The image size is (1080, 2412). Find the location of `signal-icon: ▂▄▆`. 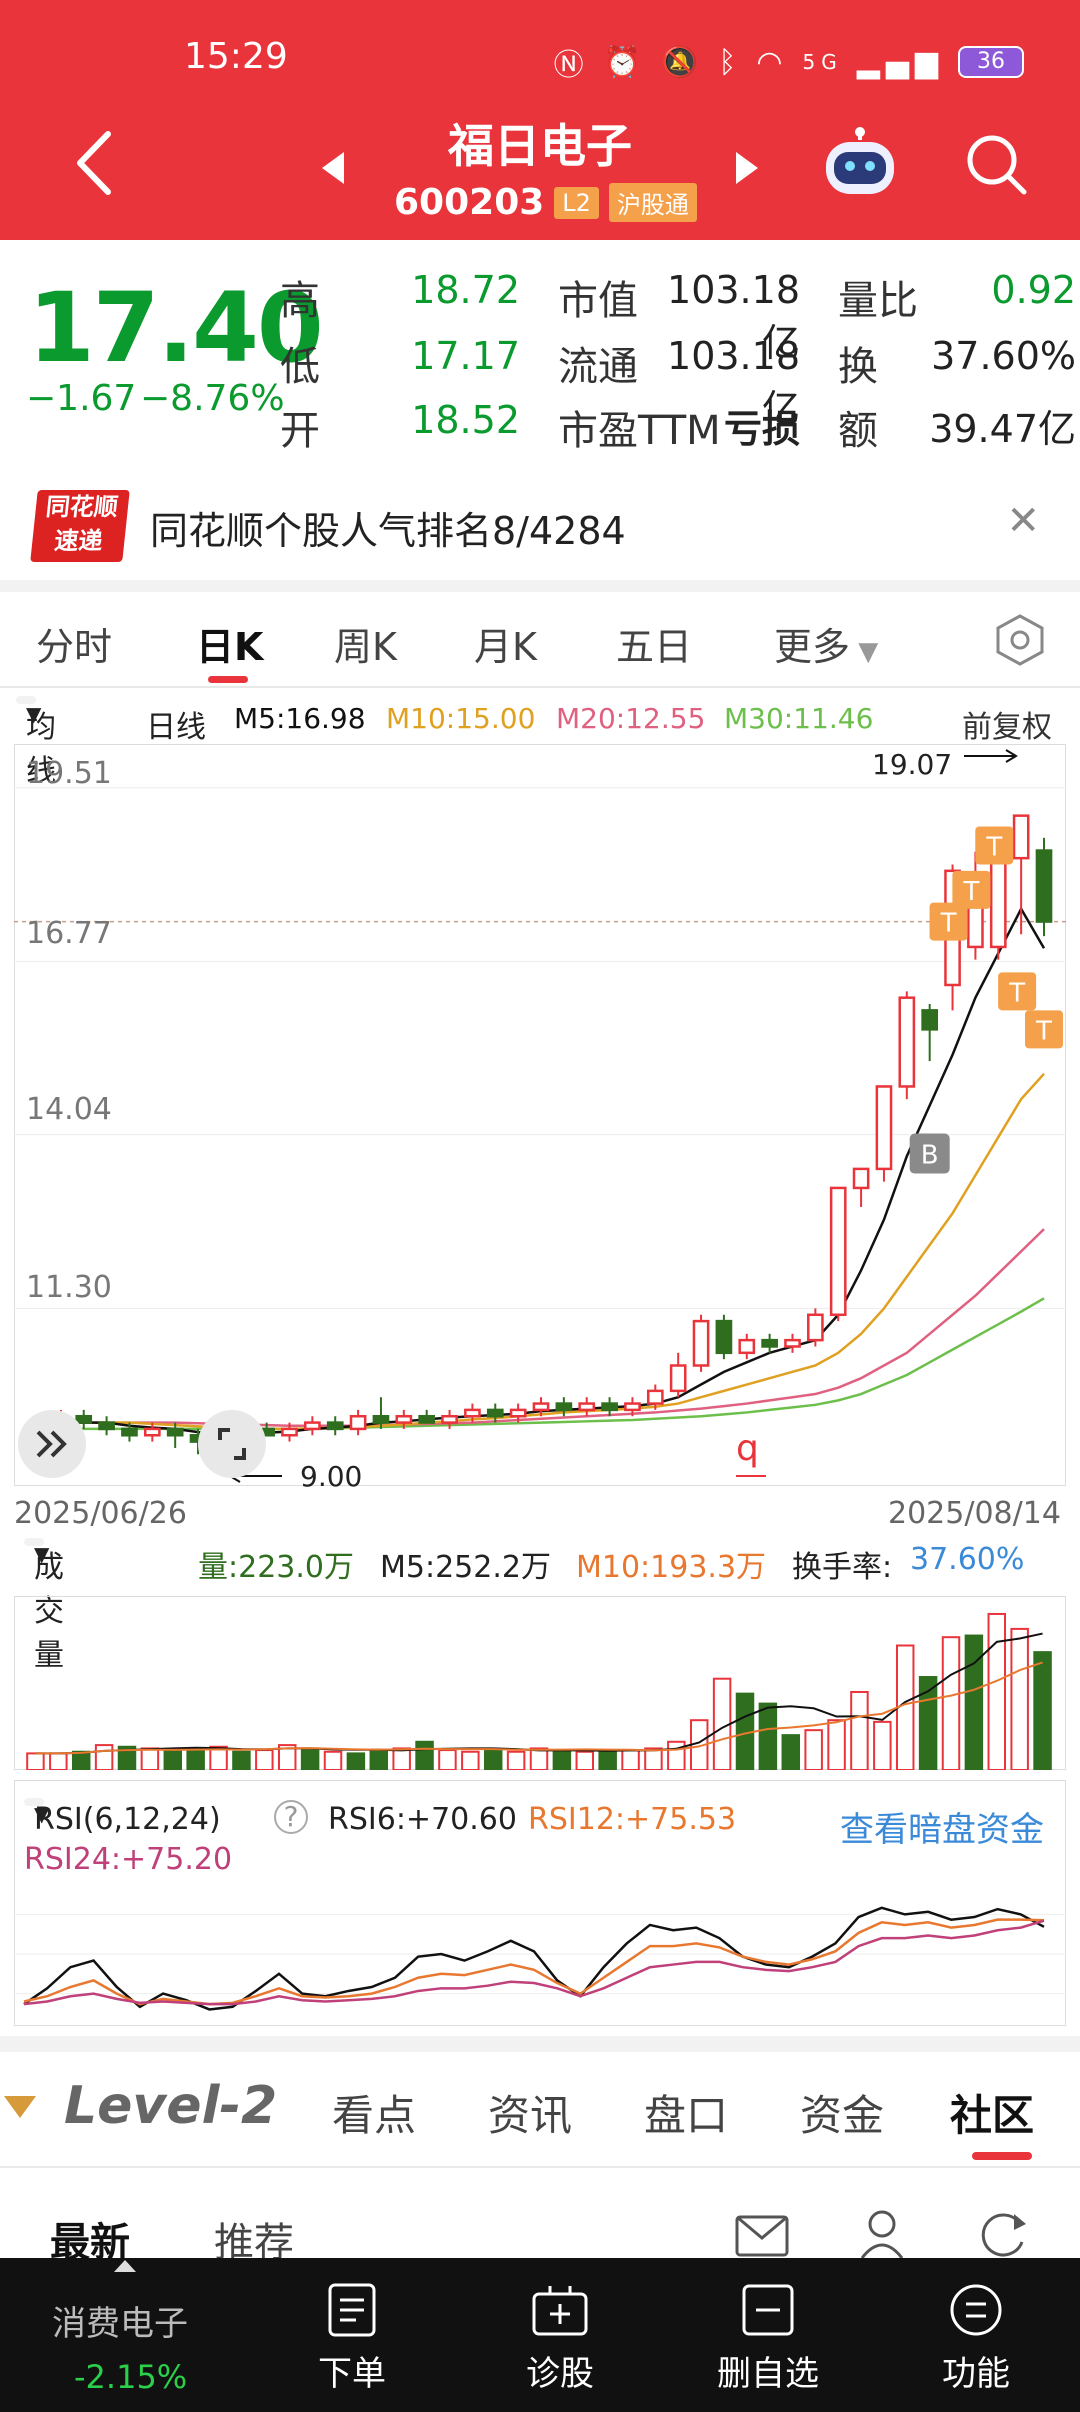

signal-icon: ▂▄▆ is located at coordinates (900, 62).